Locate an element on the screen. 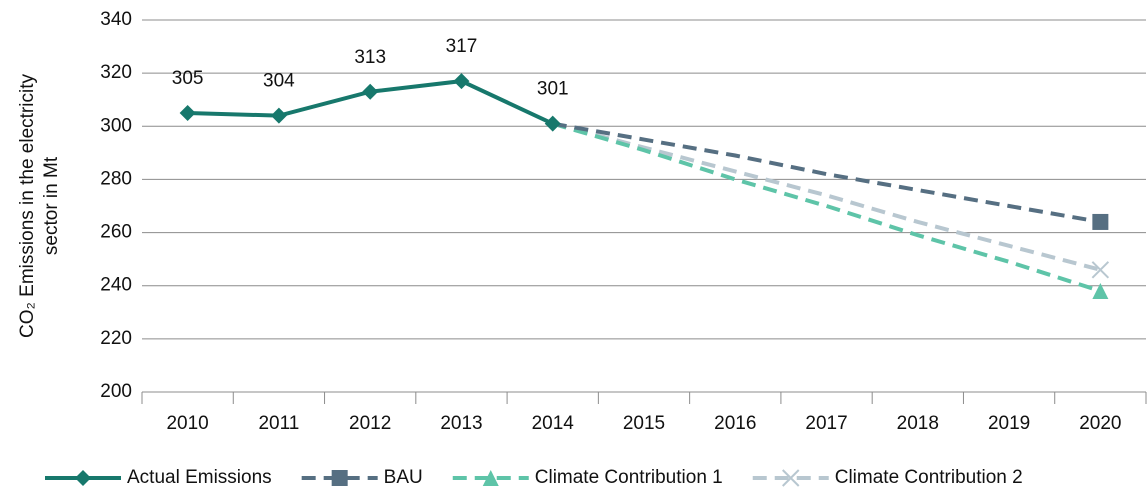  x-tick-label: 2012 is located at coordinates (370, 423).